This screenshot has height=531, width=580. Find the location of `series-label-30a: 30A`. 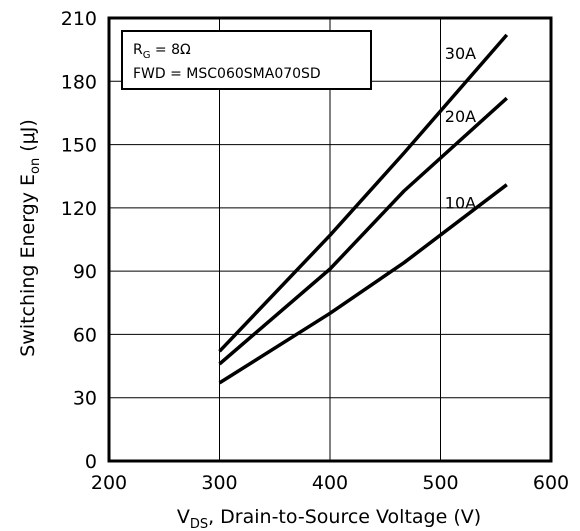

series-label-30a: 30A is located at coordinates (460, 53).